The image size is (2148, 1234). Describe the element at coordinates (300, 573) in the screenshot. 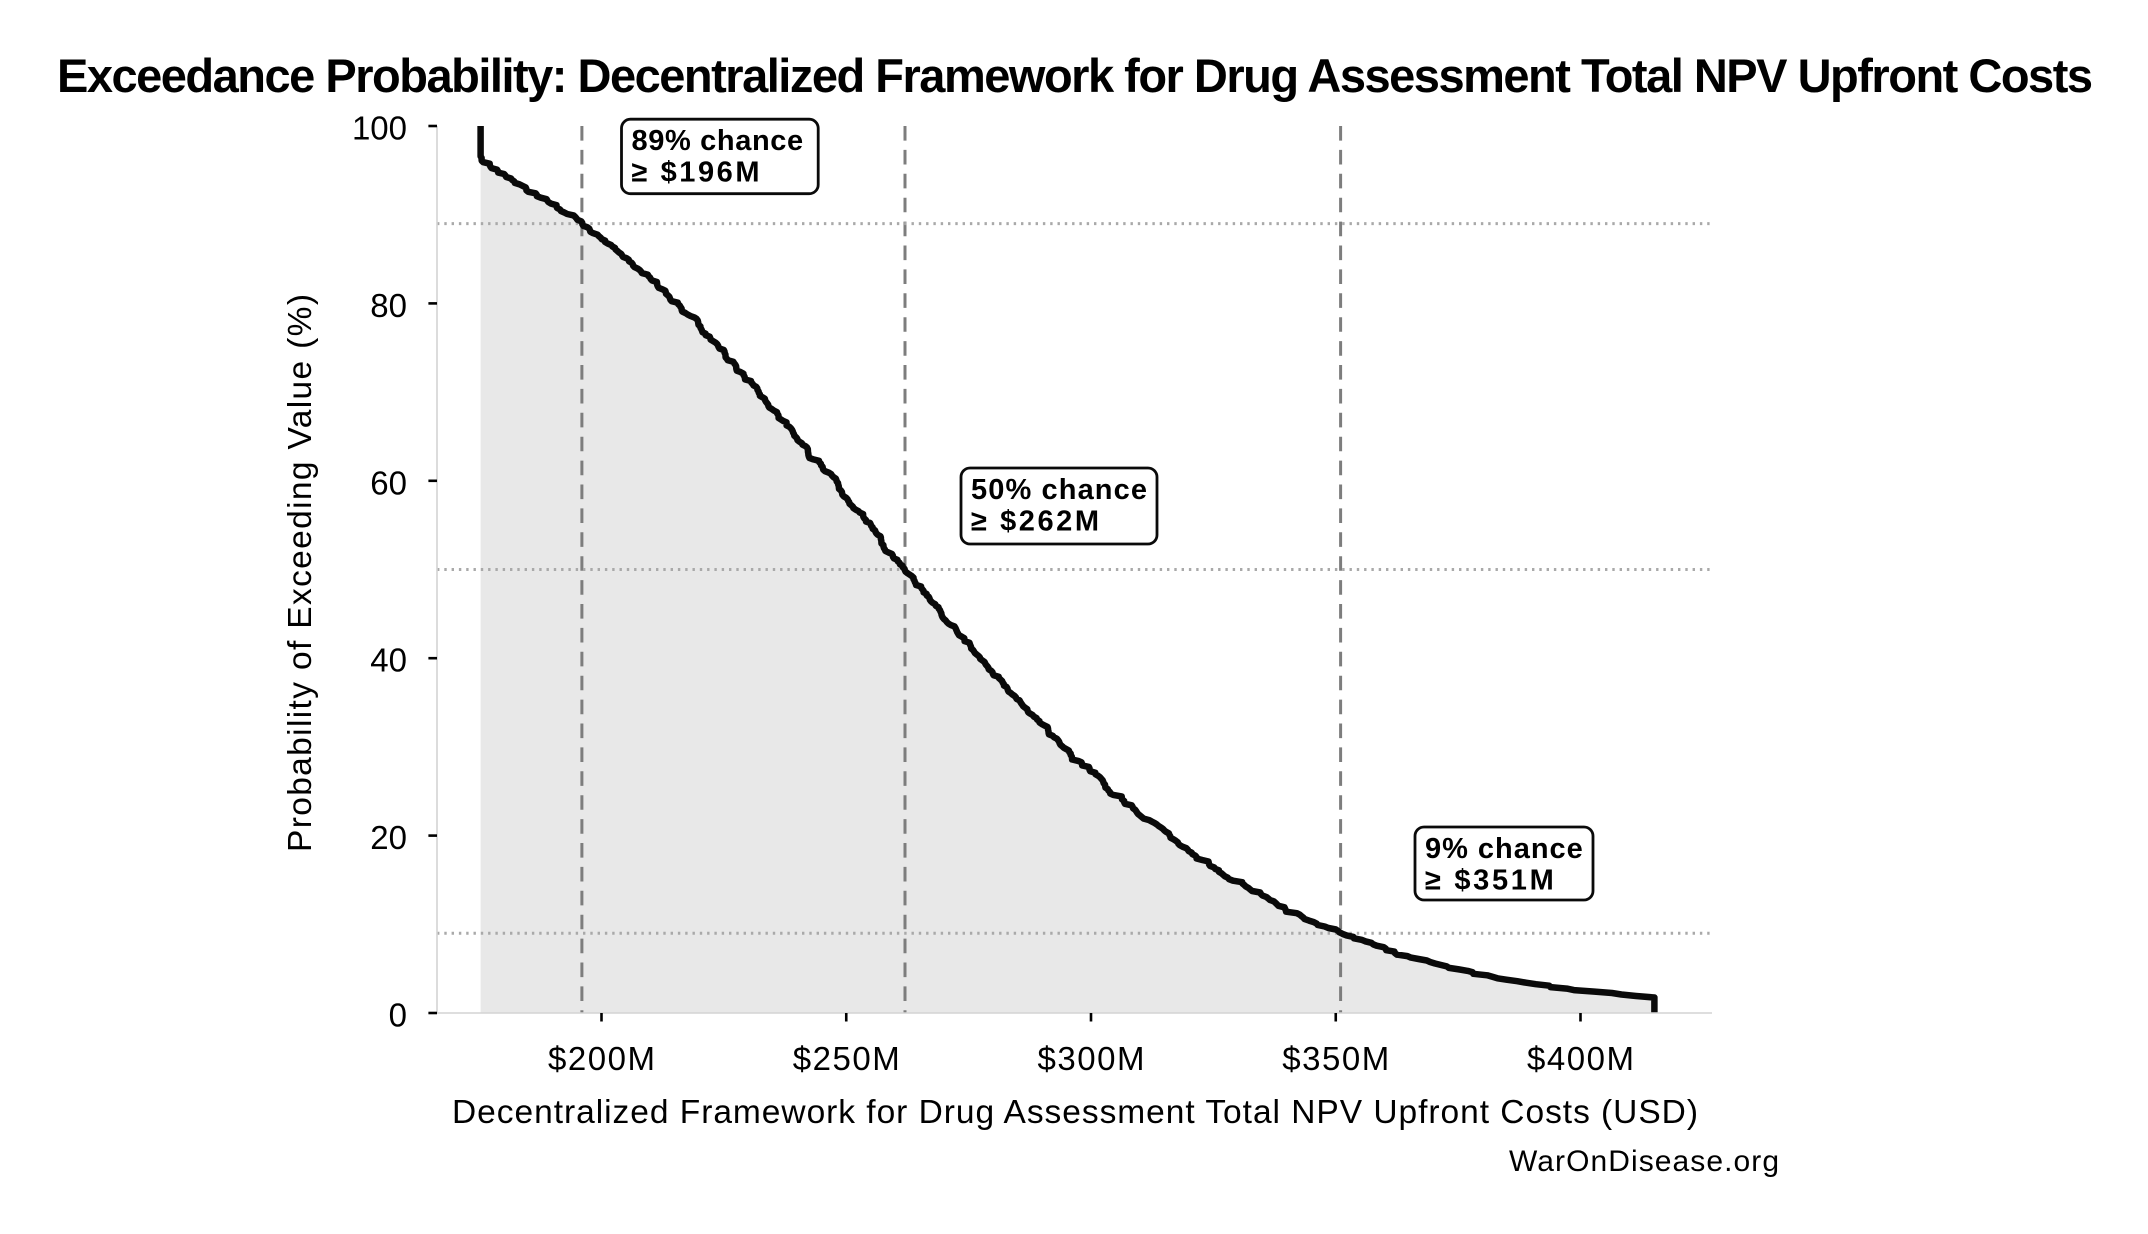

I see `svg-text:Probability of Exceeding Value: Probability of Exceeding Value (%)` at that location.